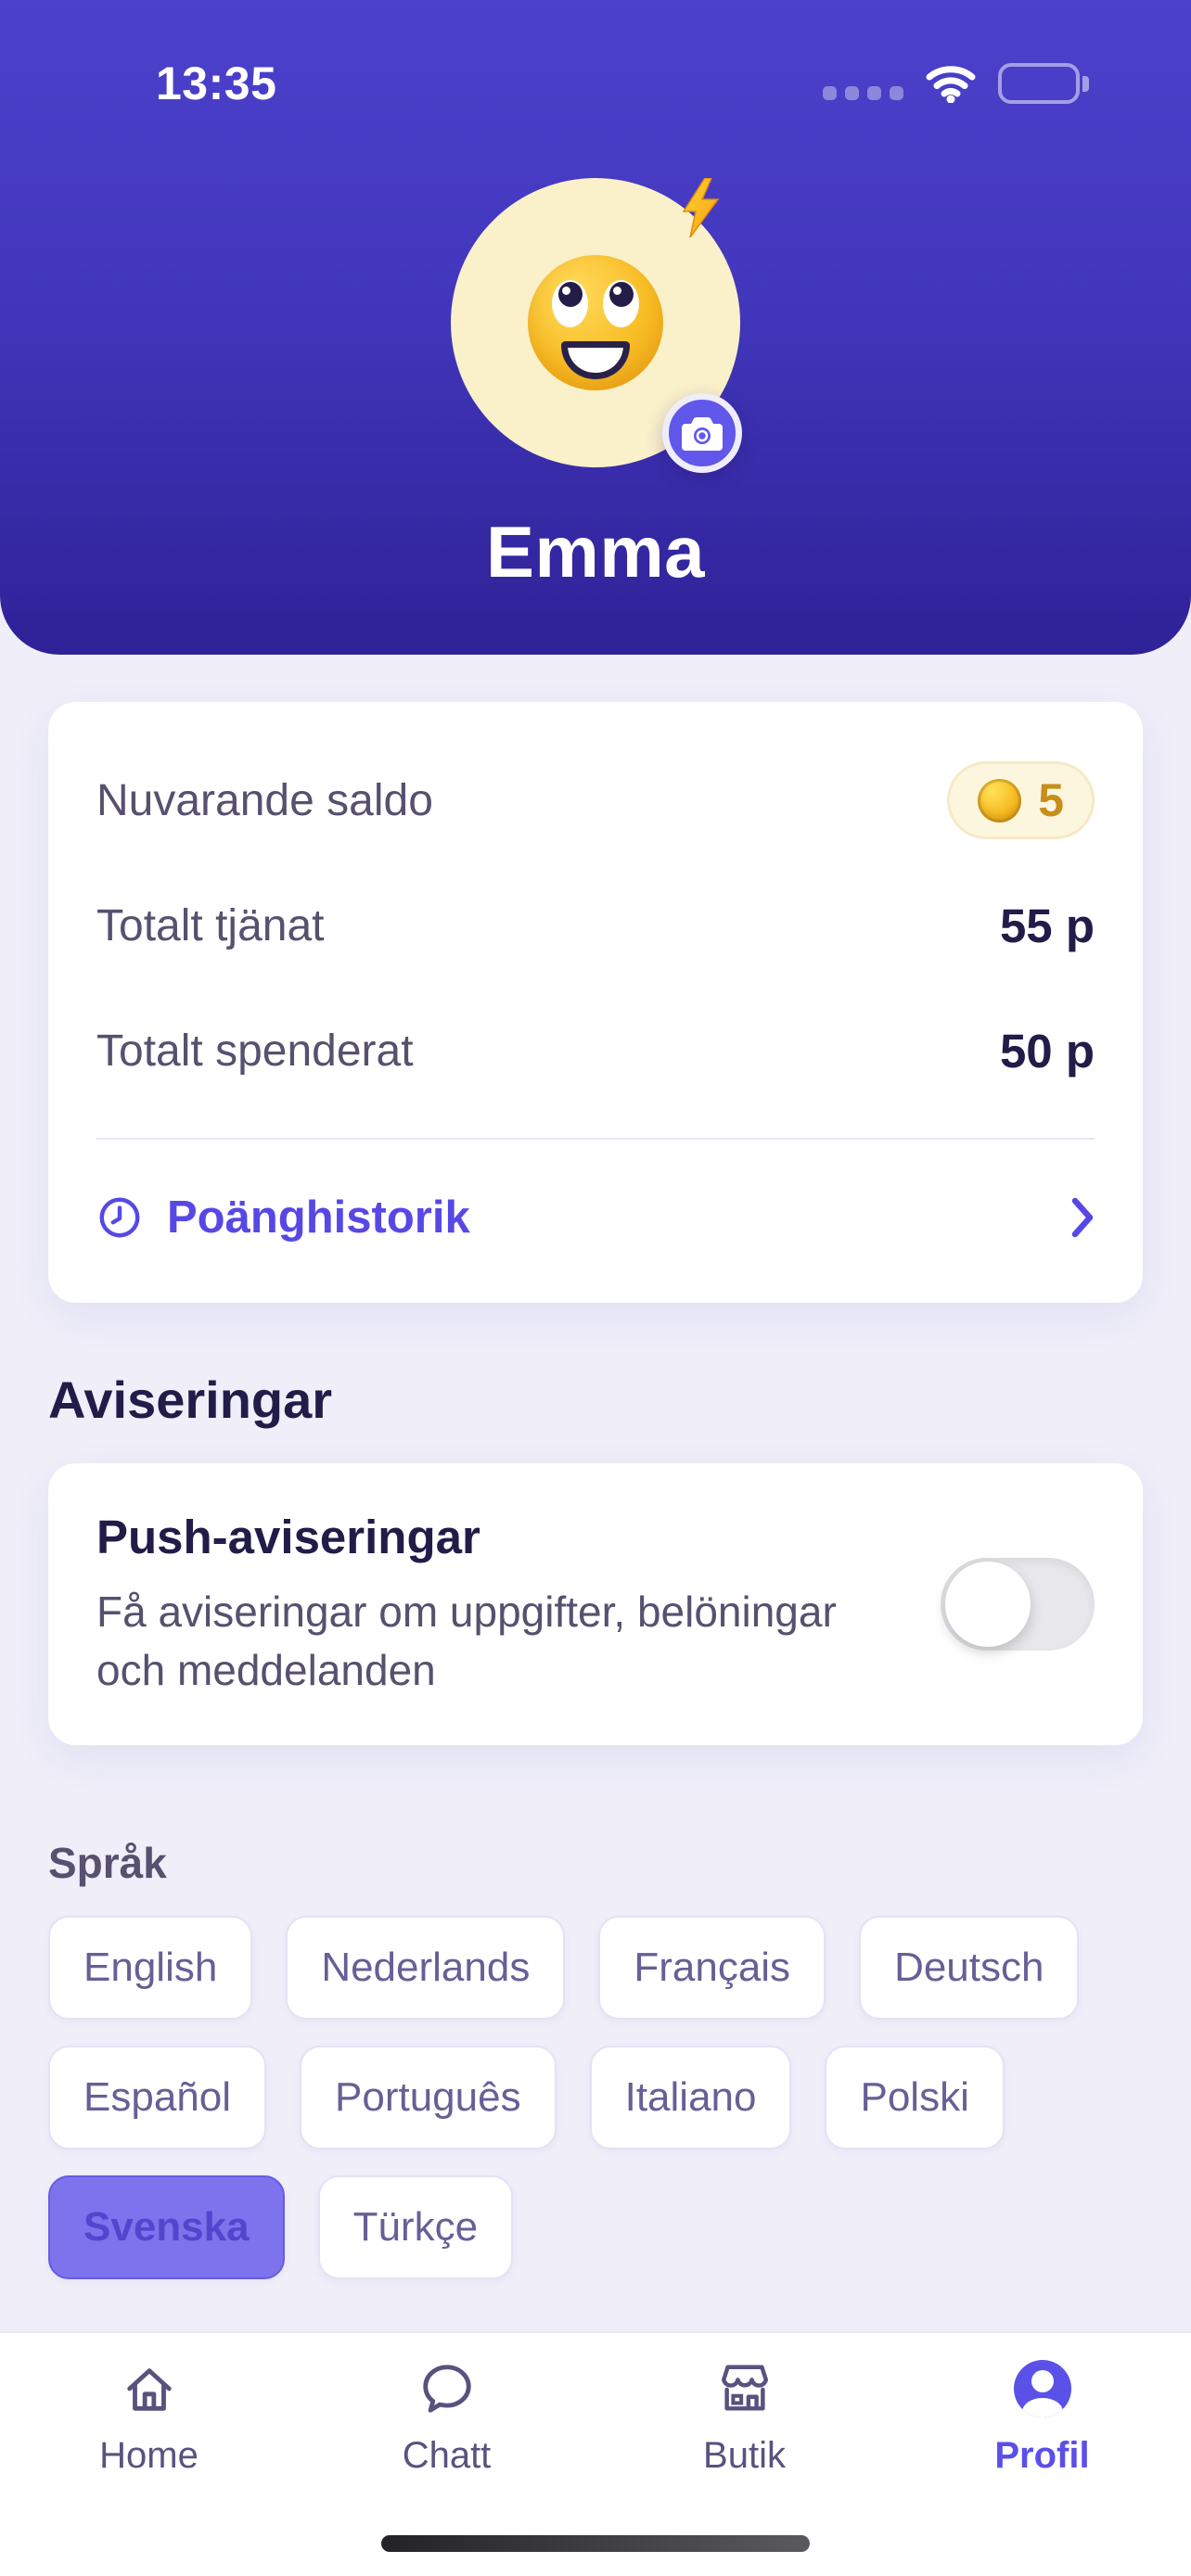  I want to click on balance-label: Totalt spenderat, so click(255, 1051).